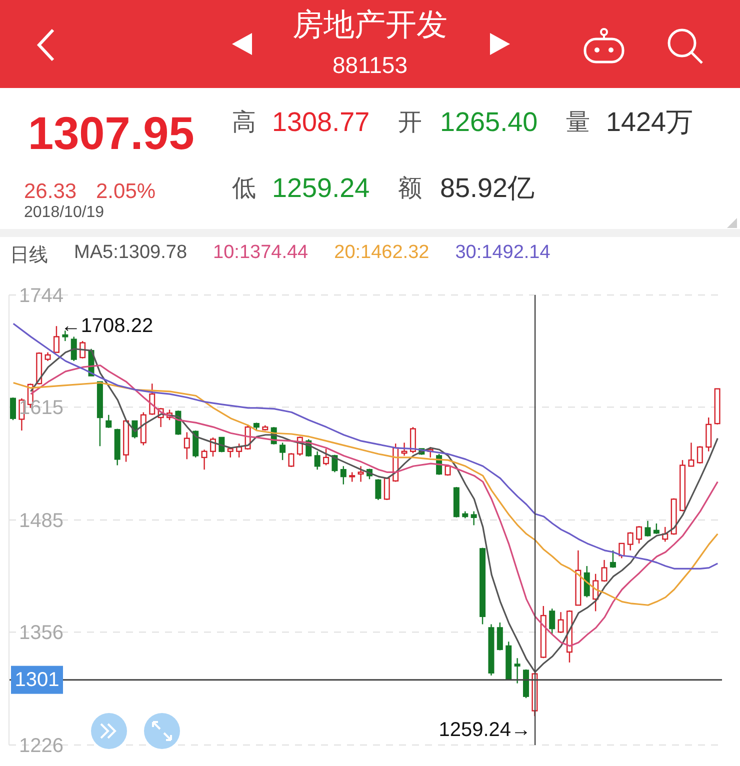 Image resolution: width=740 pixels, height=766 pixels. What do you see at coordinates (485, 730) in the screenshot?
I see `annotation: 1259.24→` at bounding box center [485, 730].